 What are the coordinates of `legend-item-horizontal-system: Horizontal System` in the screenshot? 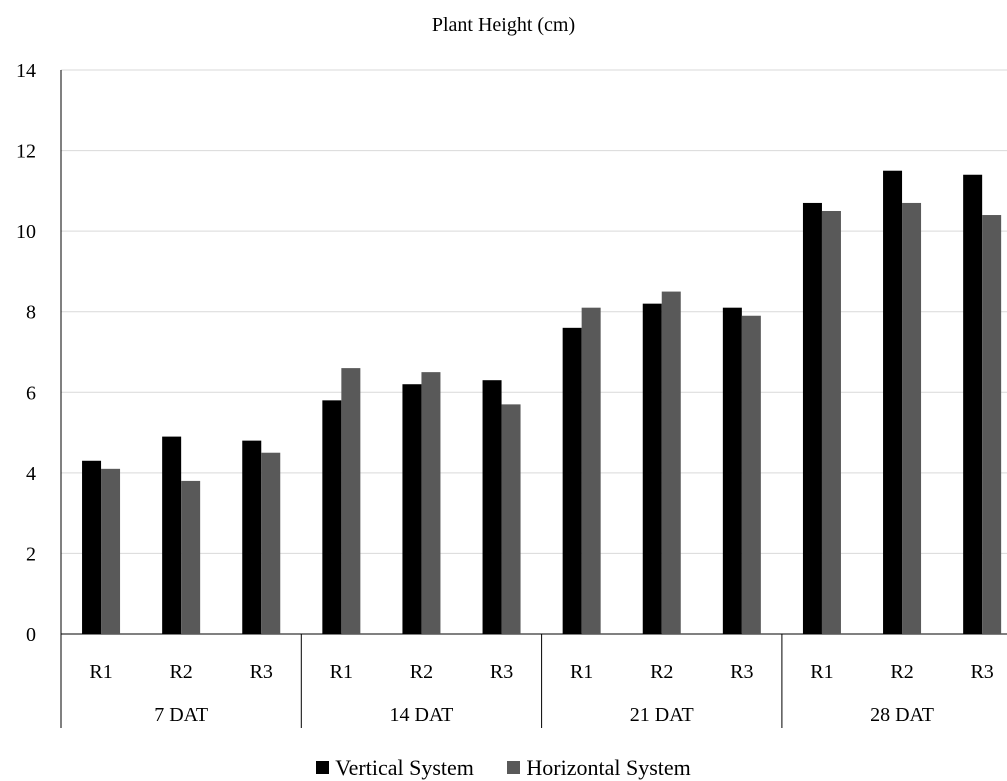 It's located at (599, 767).